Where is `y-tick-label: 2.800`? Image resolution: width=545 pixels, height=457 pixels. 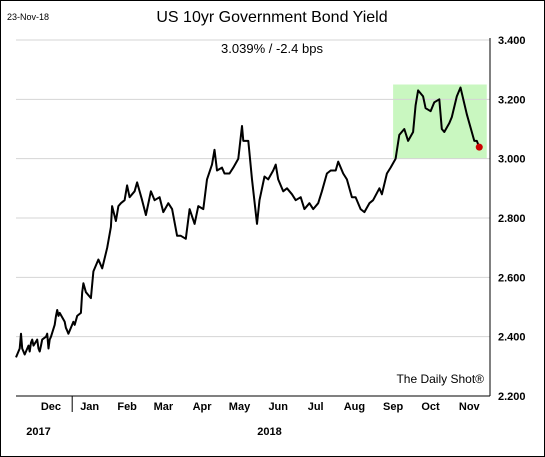 y-tick-label: 2.800 is located at coordinates (512, 219).